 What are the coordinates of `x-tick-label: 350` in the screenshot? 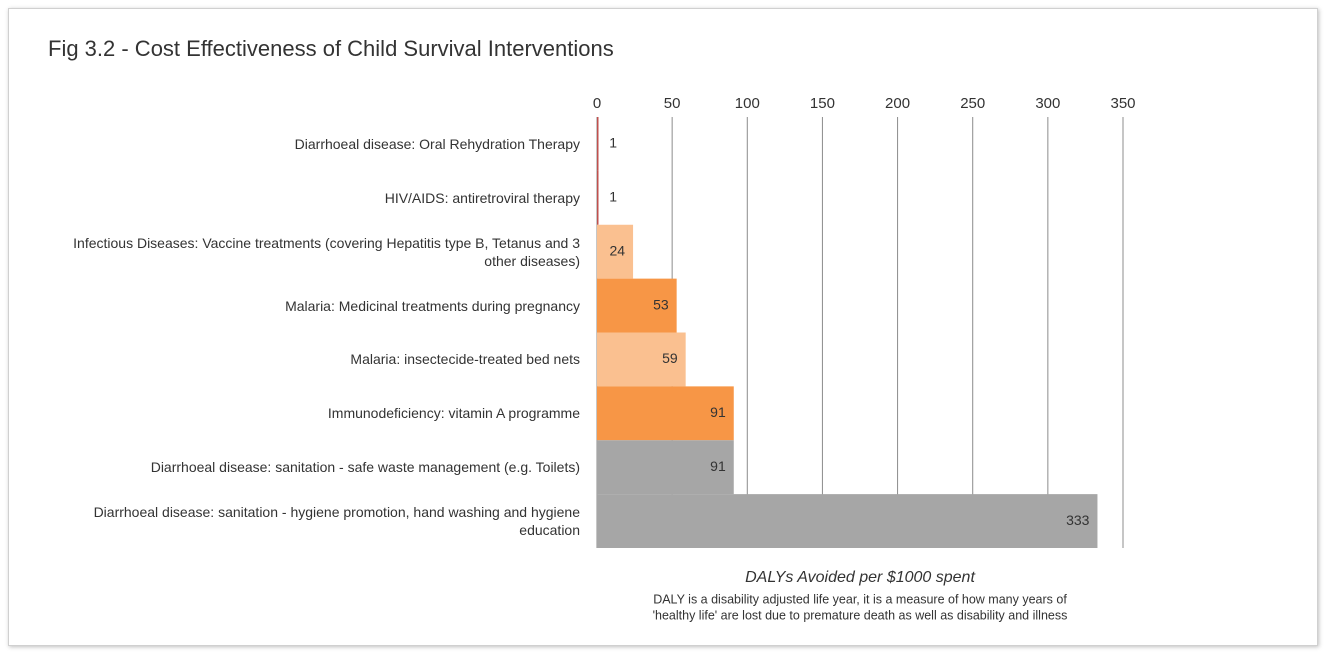 It's located at (1122, 103).